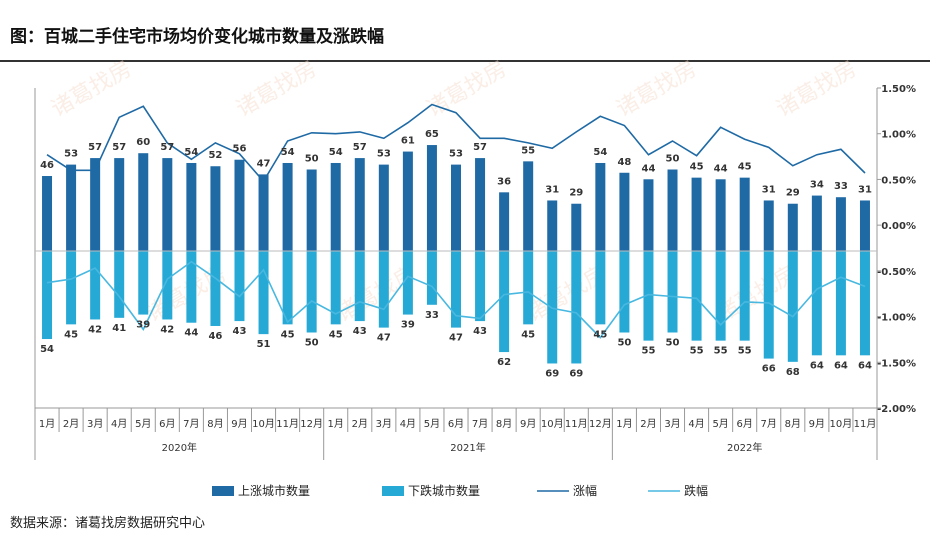 This screenshot has height=538, width=930. What do you see at coordinates (896, 318) in the screenshot?
I see `right-tick-label: -1.00%` at bounding box center [896, 318].